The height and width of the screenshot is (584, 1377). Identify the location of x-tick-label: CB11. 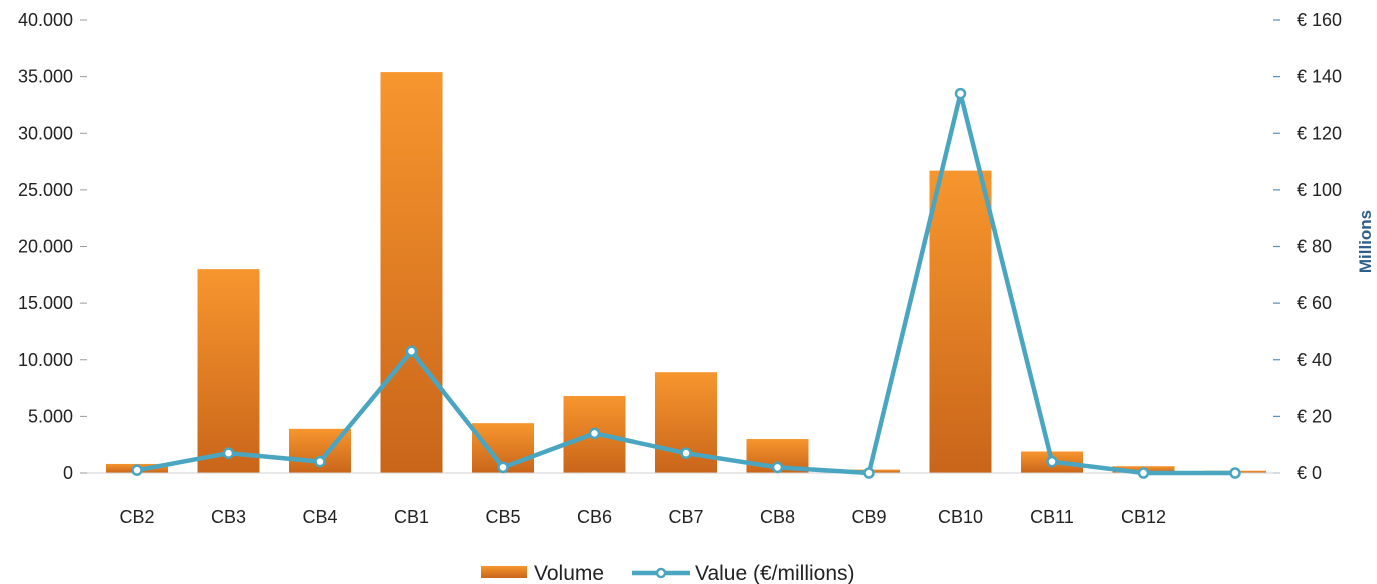
(1052, 517).